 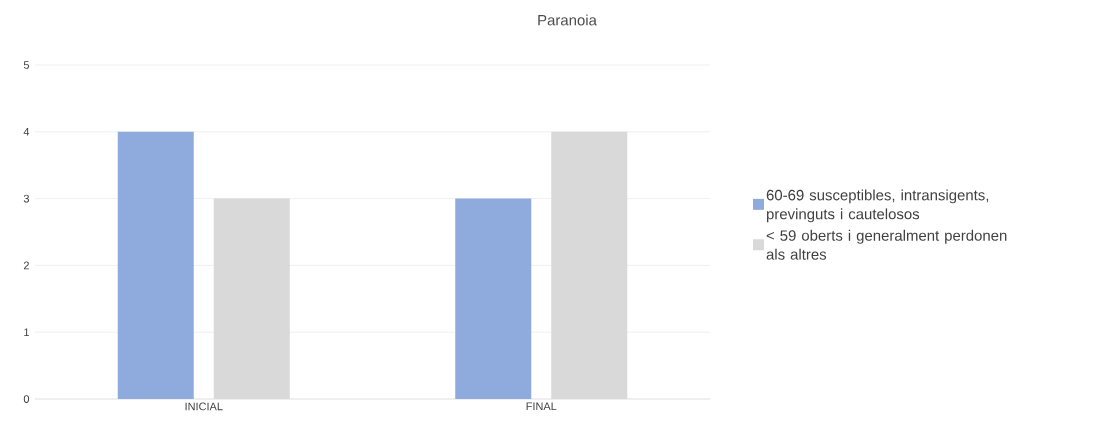 I want to click on y-tick-label: 0, so click(x=26, y=399).